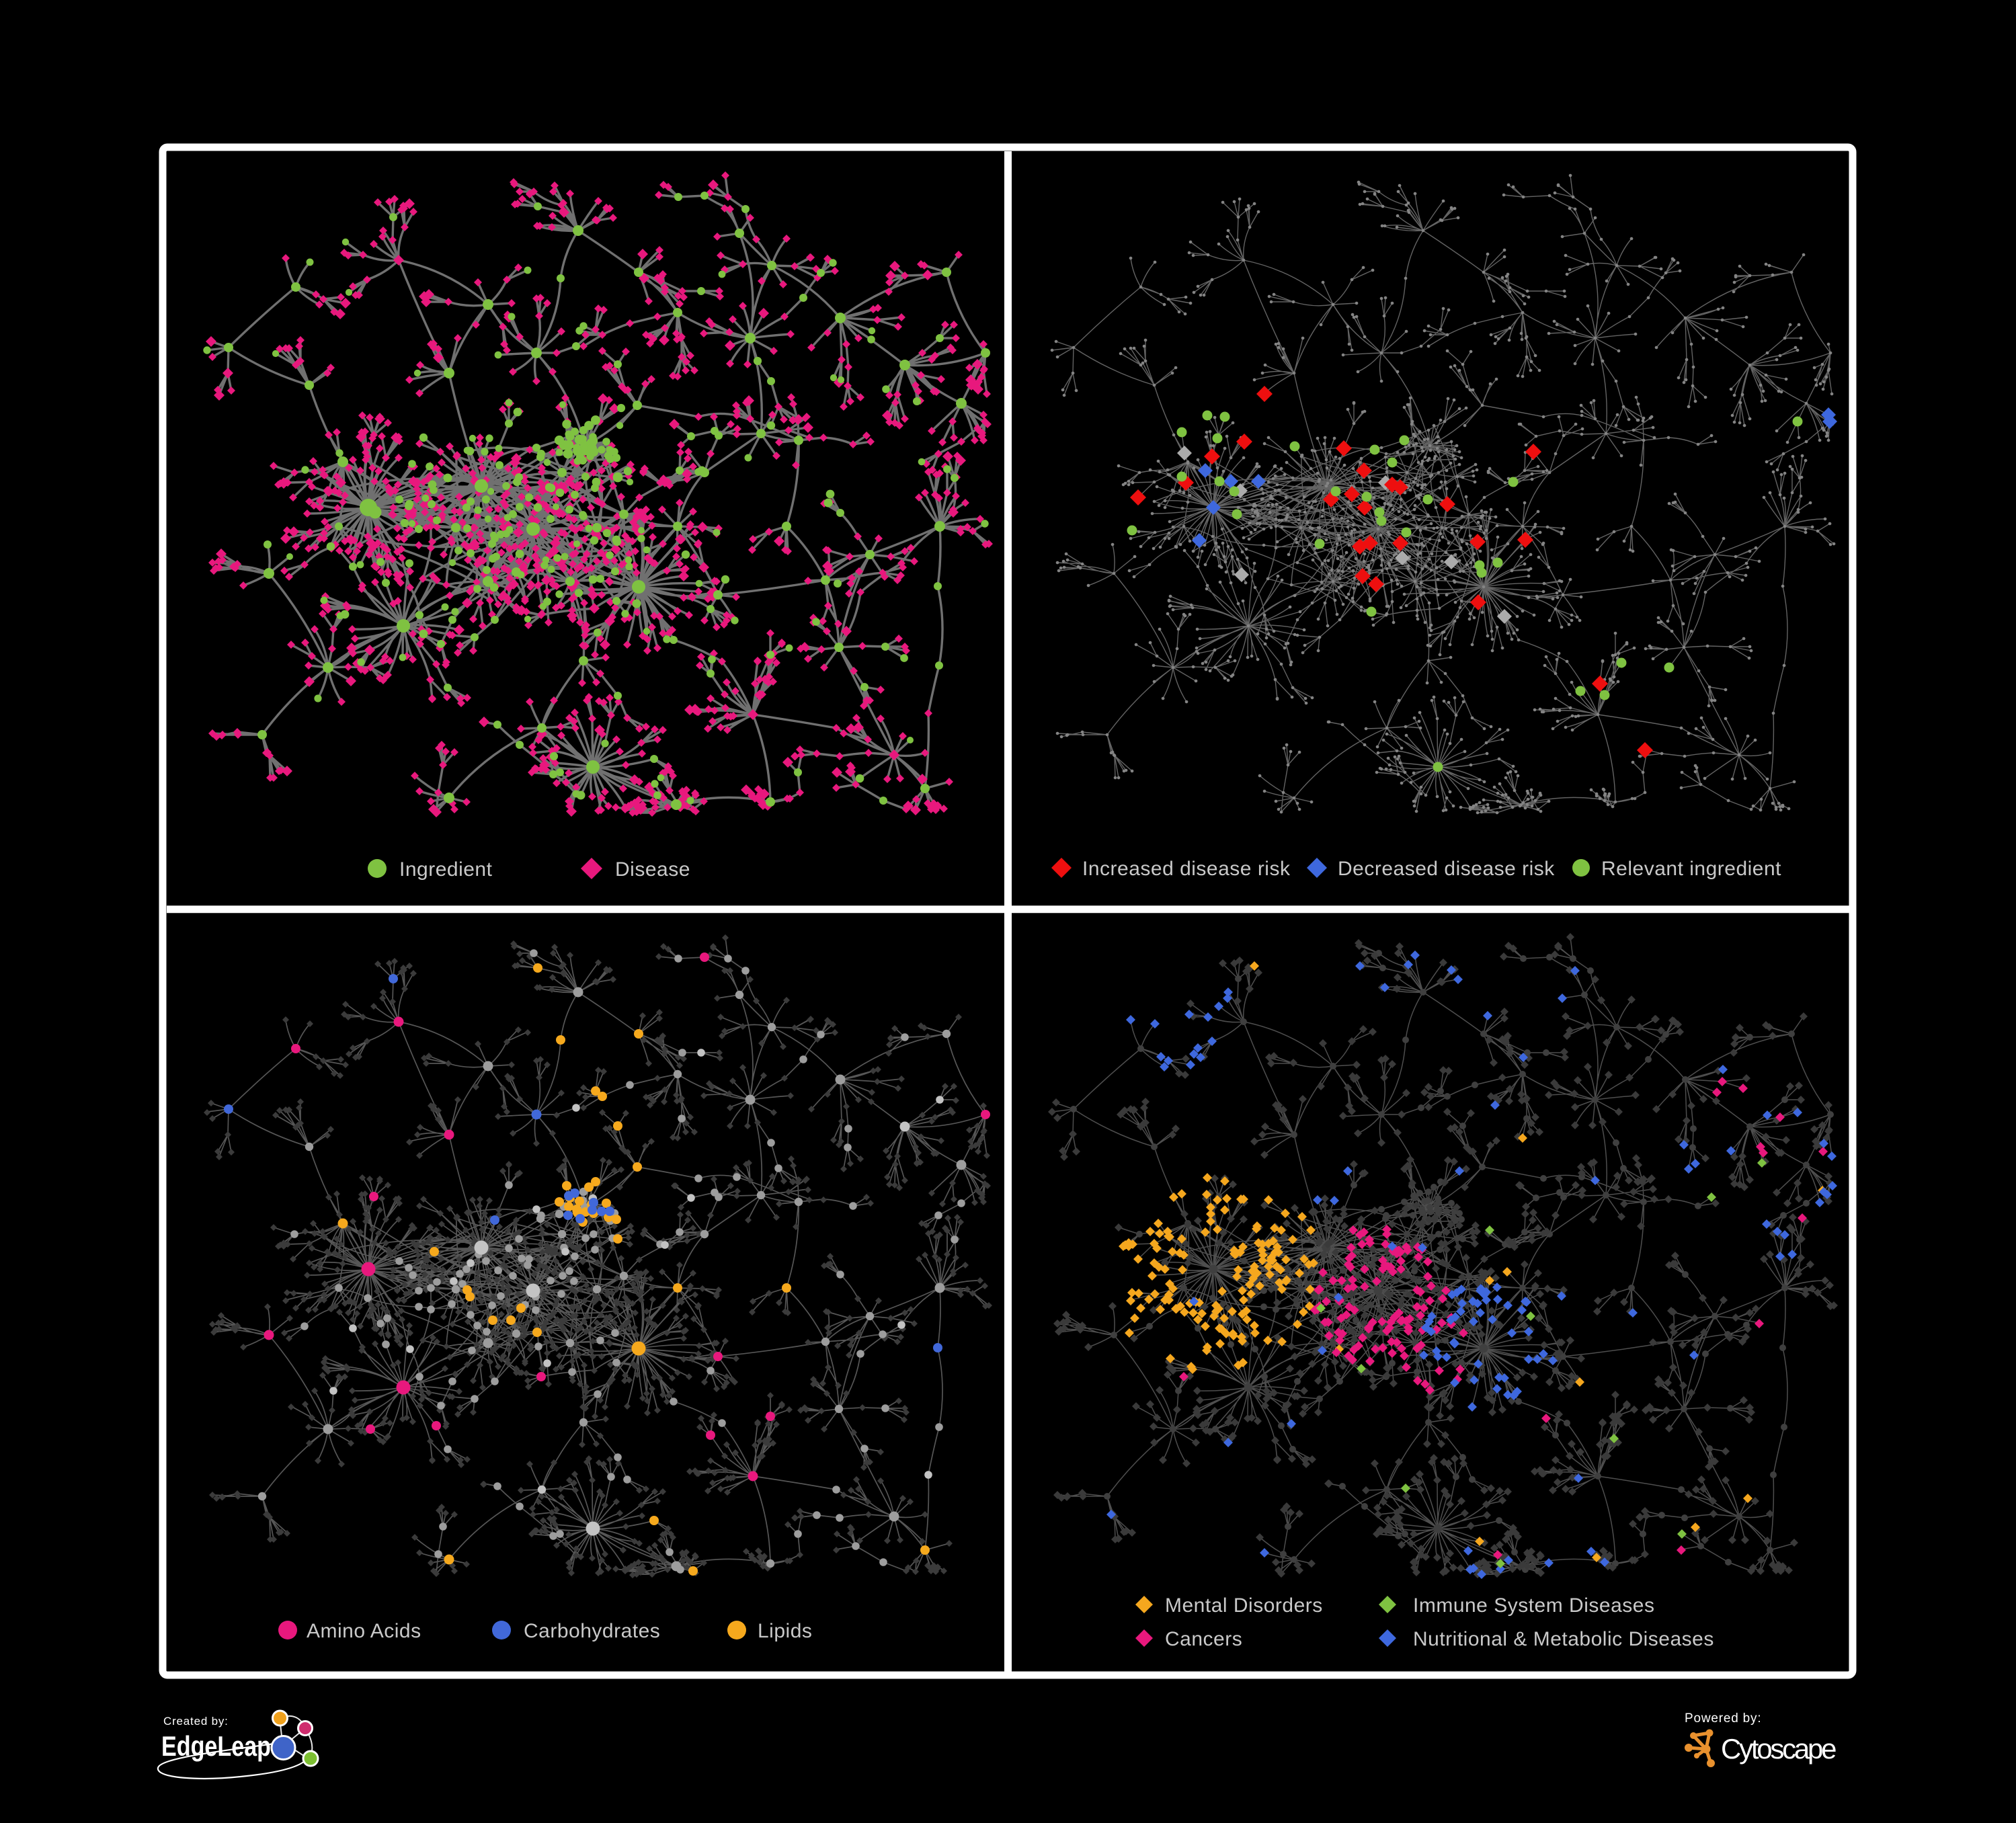 Image resolution: width=2016 pixels, height=1823 pixels. Describe the element at coordinates (785, 1631) in the screenshot. I see `svg-text: Lipids` at that location.